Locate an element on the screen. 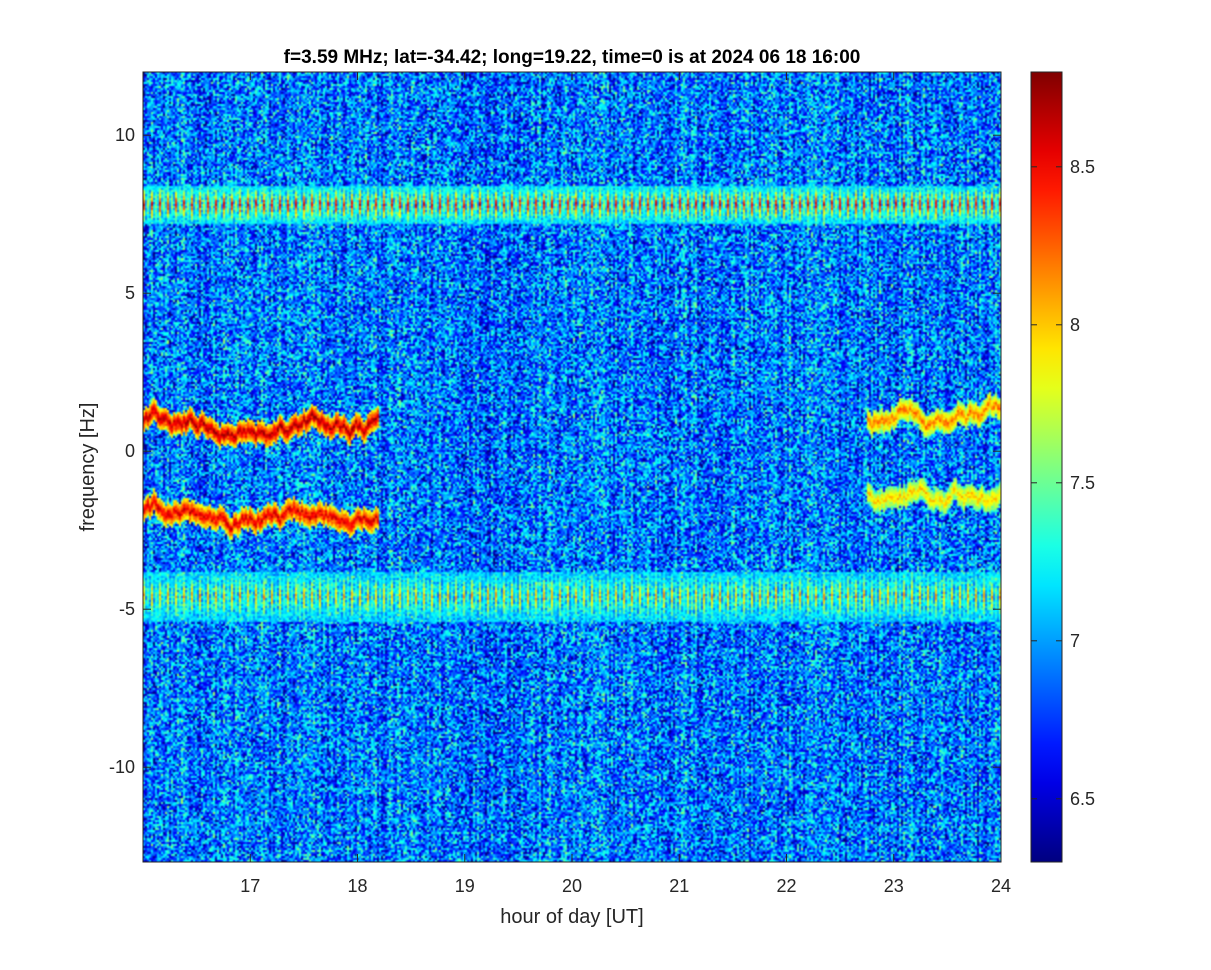  y-tick-label: -5 is located at coordinates (127, 609).